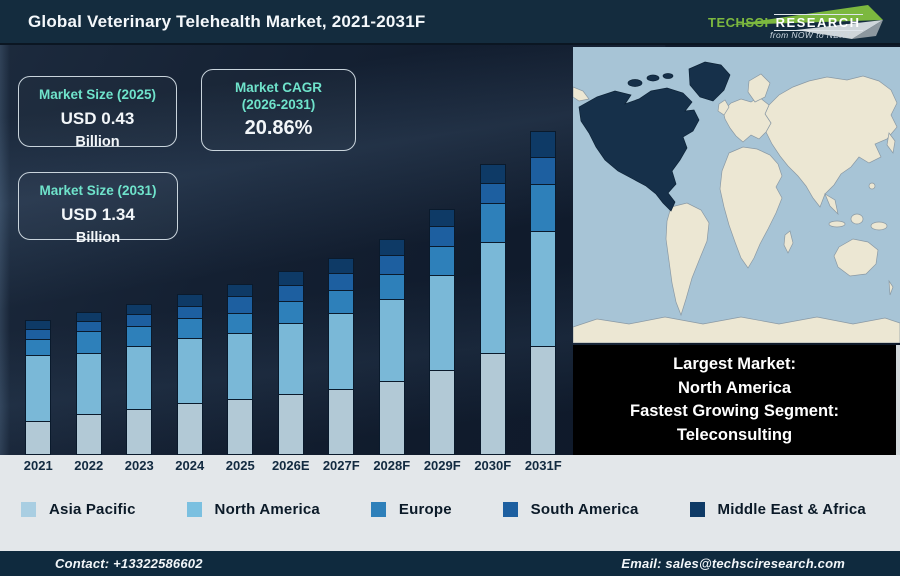  Describe the element at coordinates (278, 104) in the screenshot. I see `stat-label-years: (2026-2031)` at that location.